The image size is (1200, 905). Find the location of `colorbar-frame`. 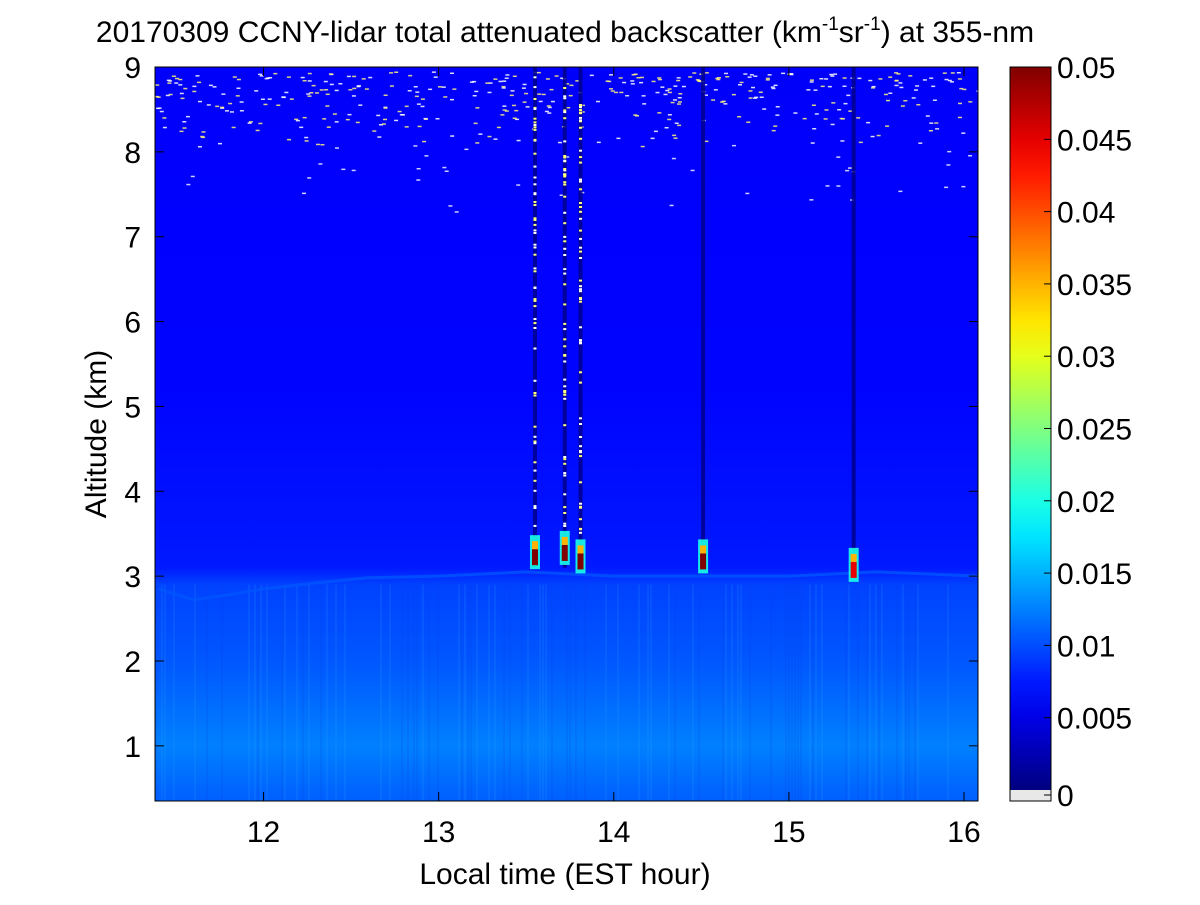

colorbar-frame is located at coordinates (1030, 434).